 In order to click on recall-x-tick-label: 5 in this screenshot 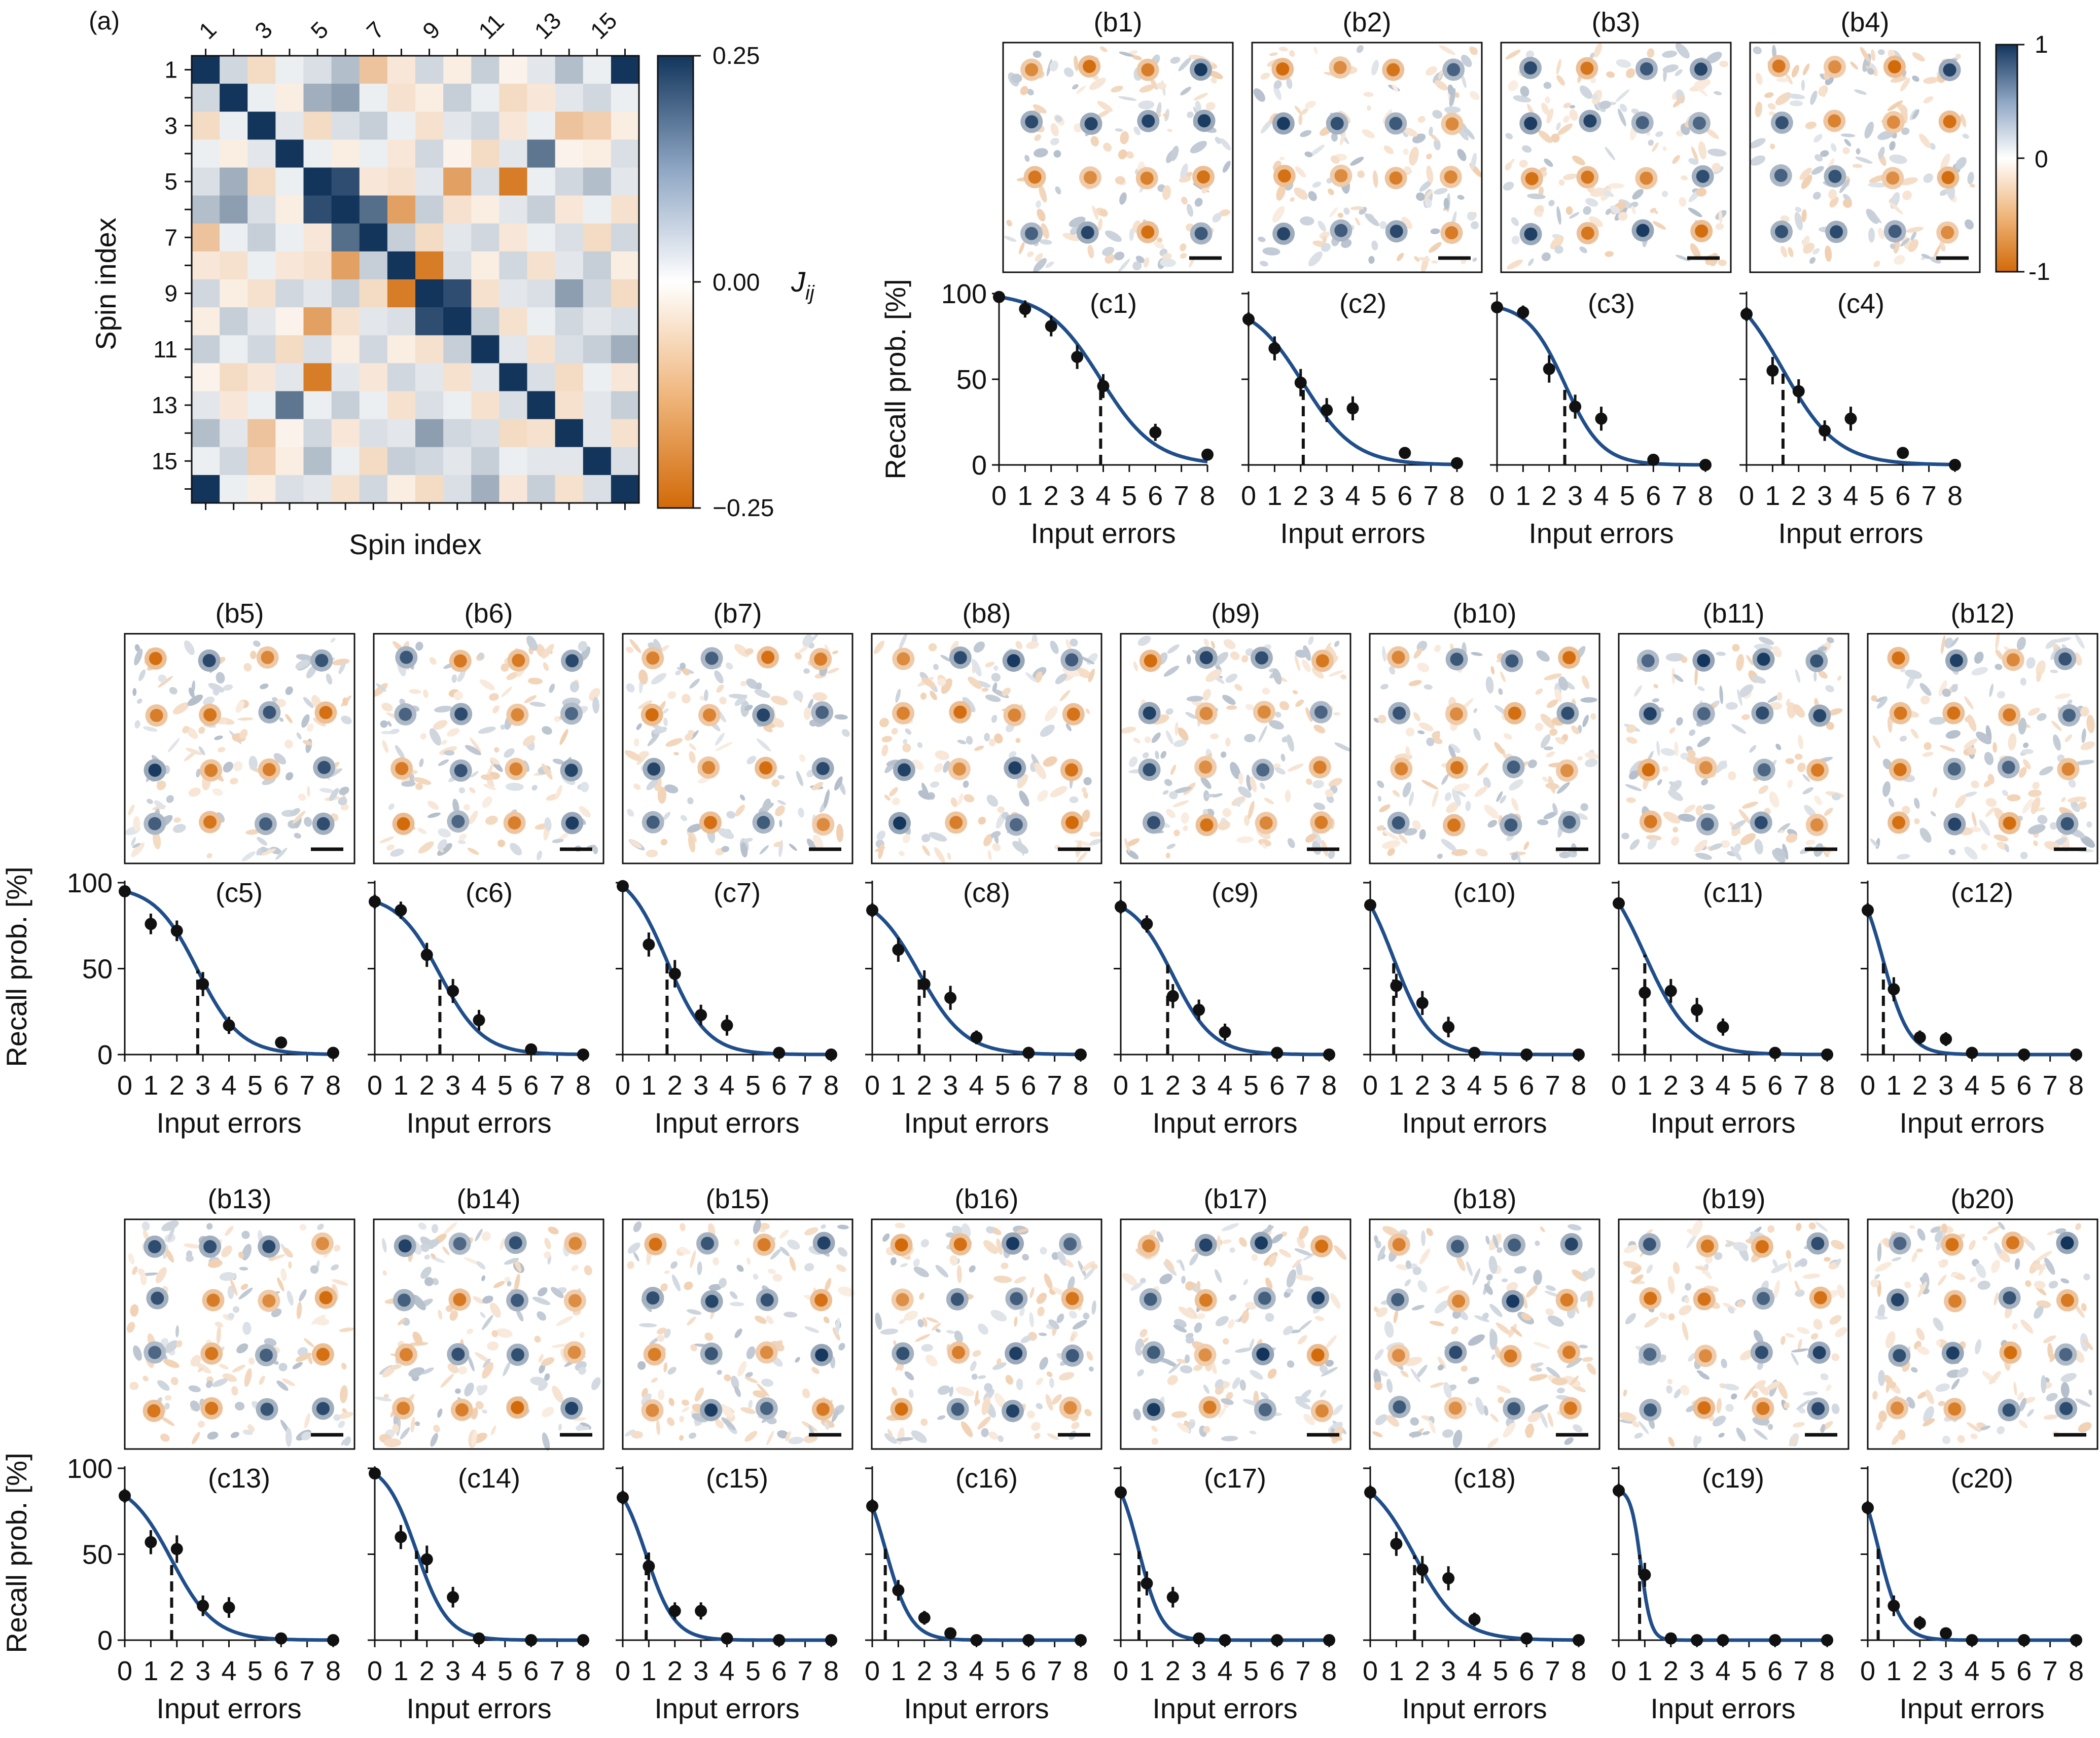, I will do `click(1129, 496)`.